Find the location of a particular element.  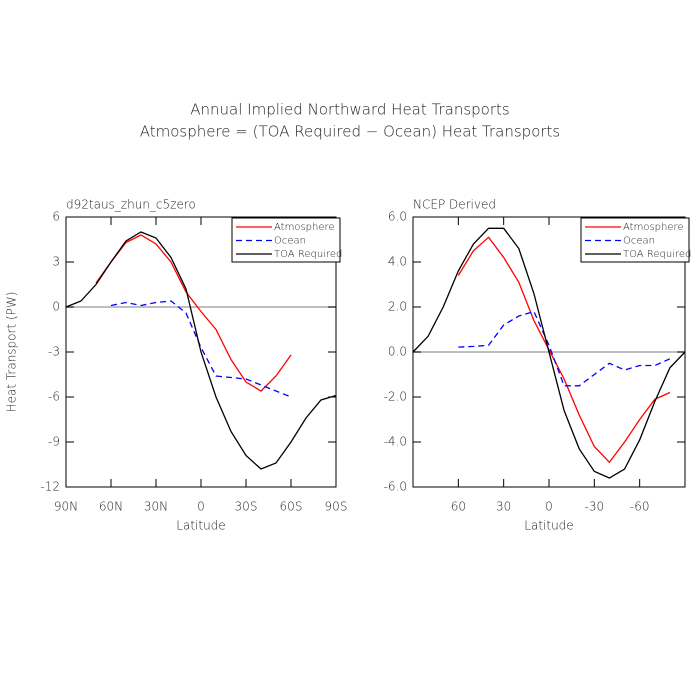

x-tick-label: 30 is located at coordinates (503, 507).